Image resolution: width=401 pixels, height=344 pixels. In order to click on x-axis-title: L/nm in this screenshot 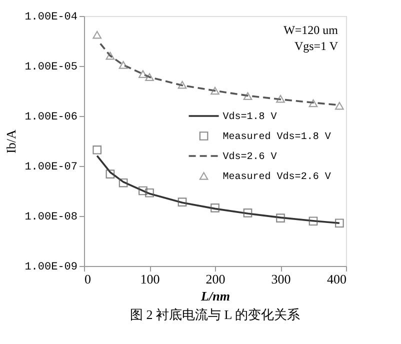, I will do `click(215, 296)`.